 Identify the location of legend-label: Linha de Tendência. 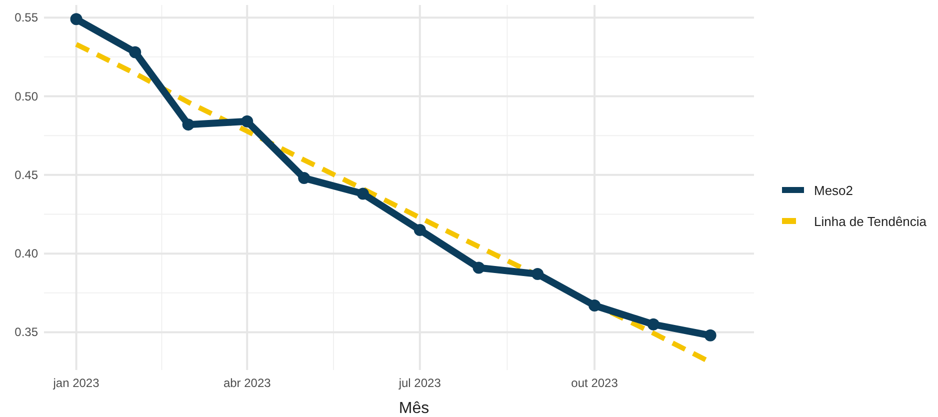
(871, 221).